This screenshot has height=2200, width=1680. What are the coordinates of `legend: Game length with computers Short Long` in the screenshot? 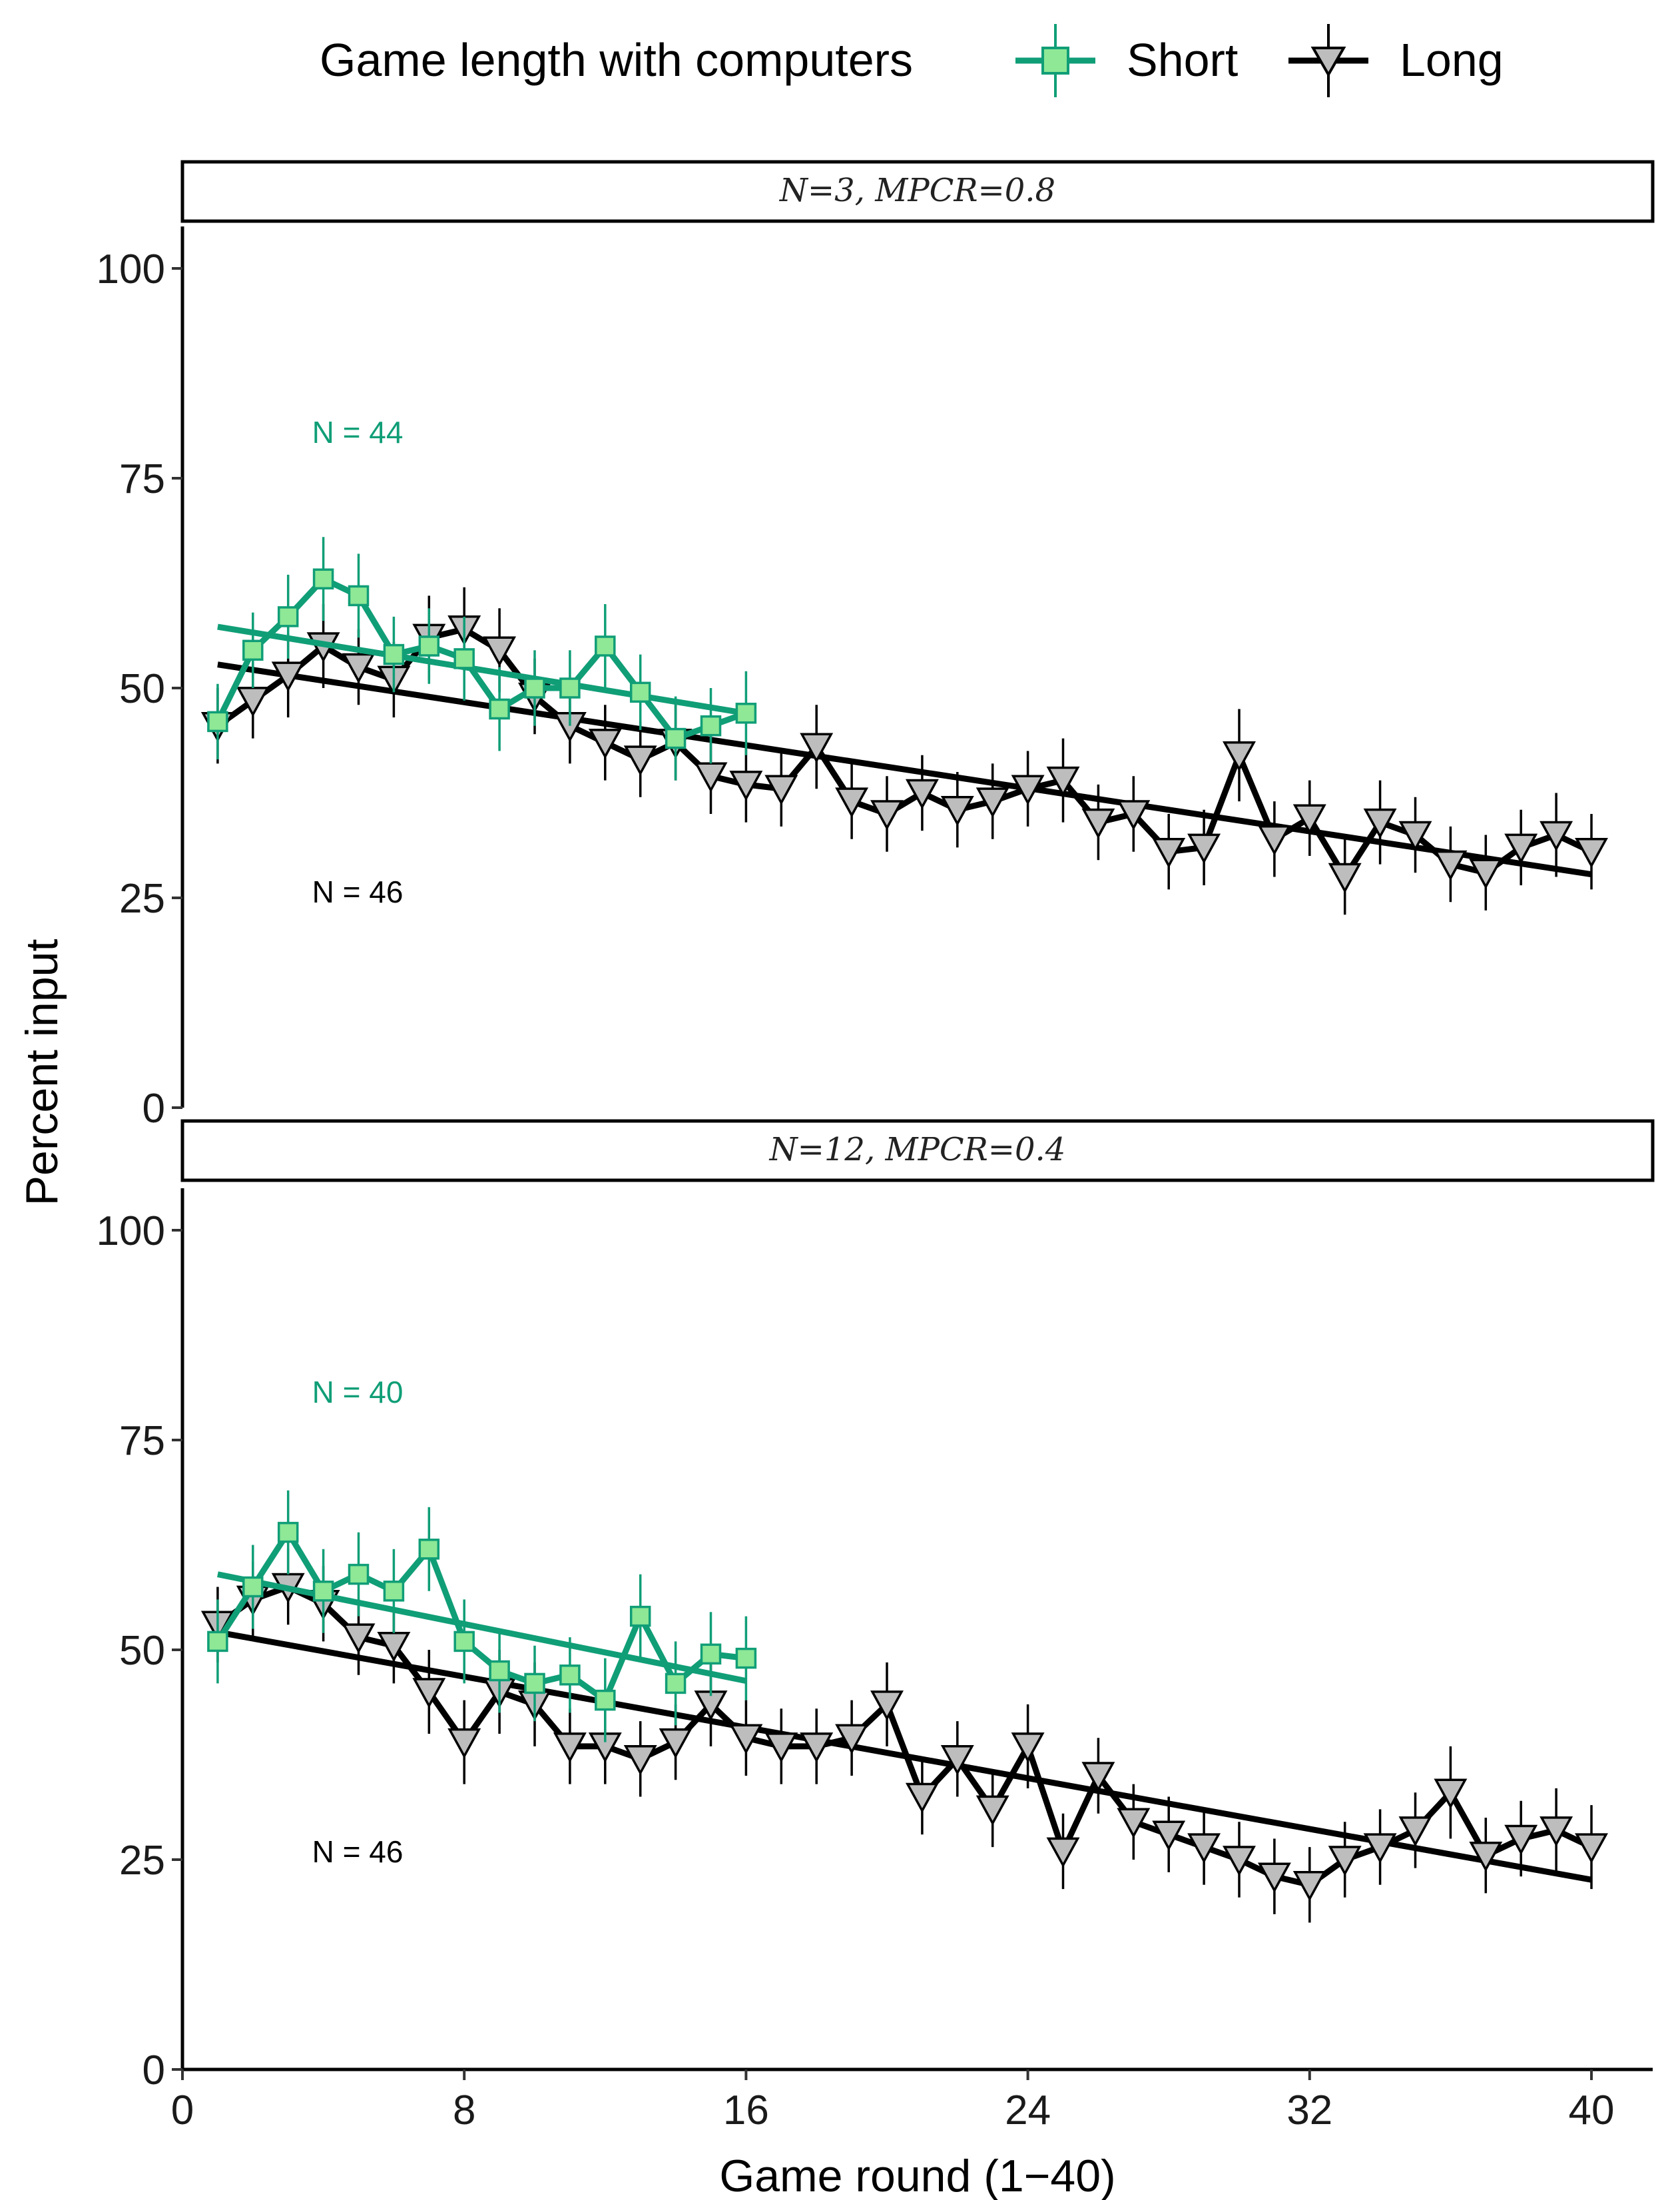 It's located at (912, 61).